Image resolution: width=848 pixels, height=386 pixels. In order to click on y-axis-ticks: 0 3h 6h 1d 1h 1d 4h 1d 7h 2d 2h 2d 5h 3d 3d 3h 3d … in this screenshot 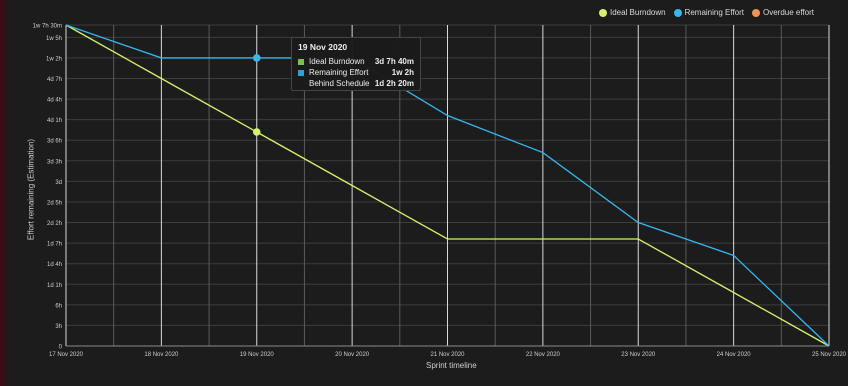, I will do `click(48, 187)`.